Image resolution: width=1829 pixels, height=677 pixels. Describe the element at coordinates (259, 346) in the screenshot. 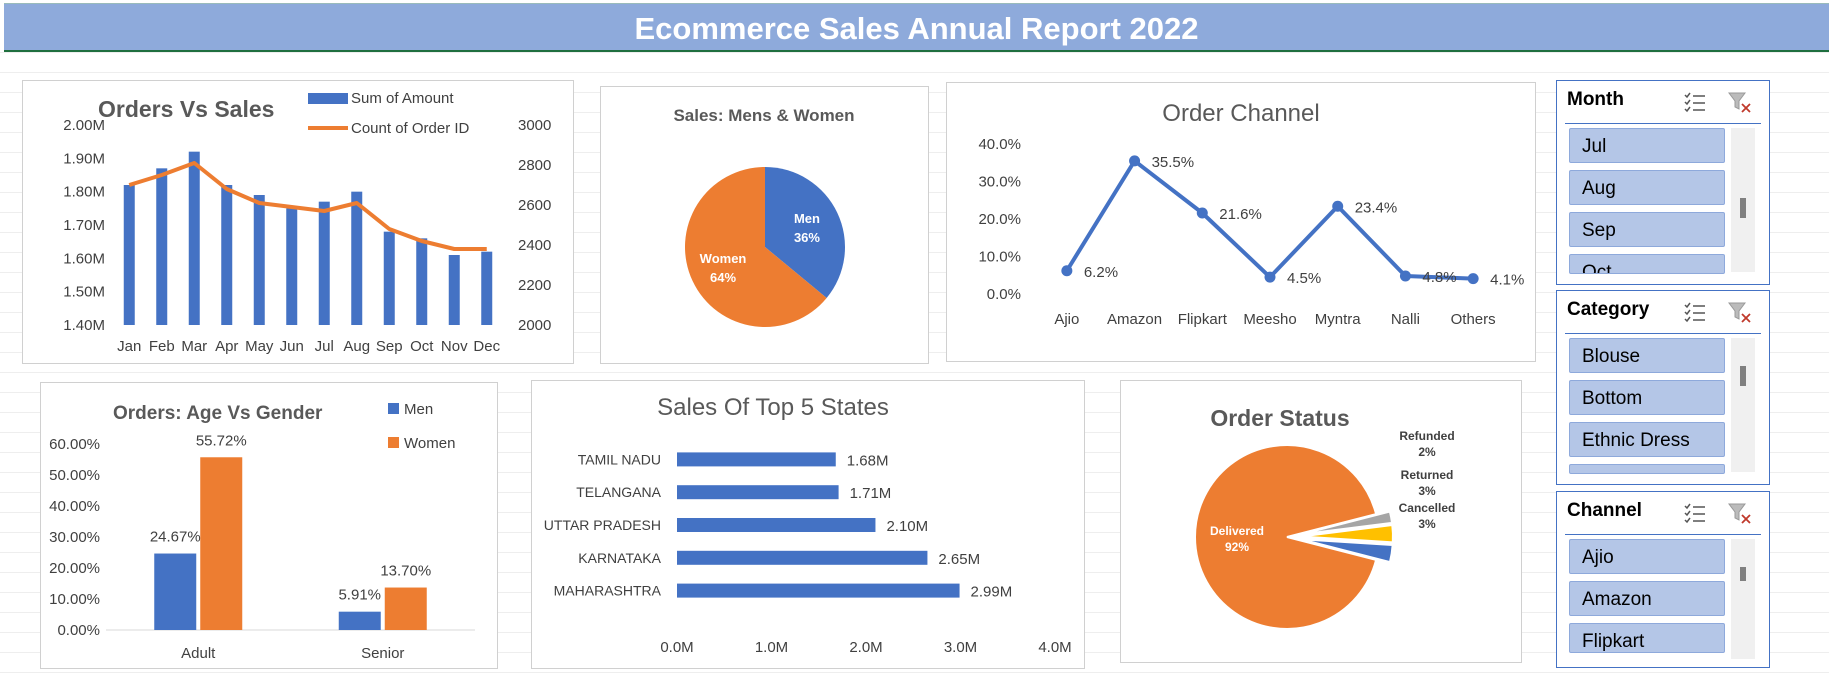

I see `x-tick-label: May` at that location.